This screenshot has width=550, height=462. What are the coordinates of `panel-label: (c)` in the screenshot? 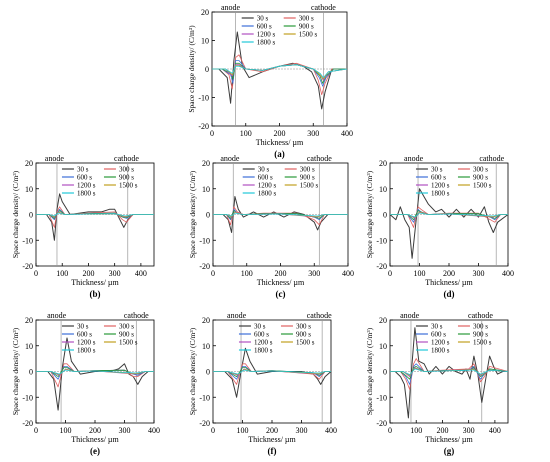 It's located at (281, 294).